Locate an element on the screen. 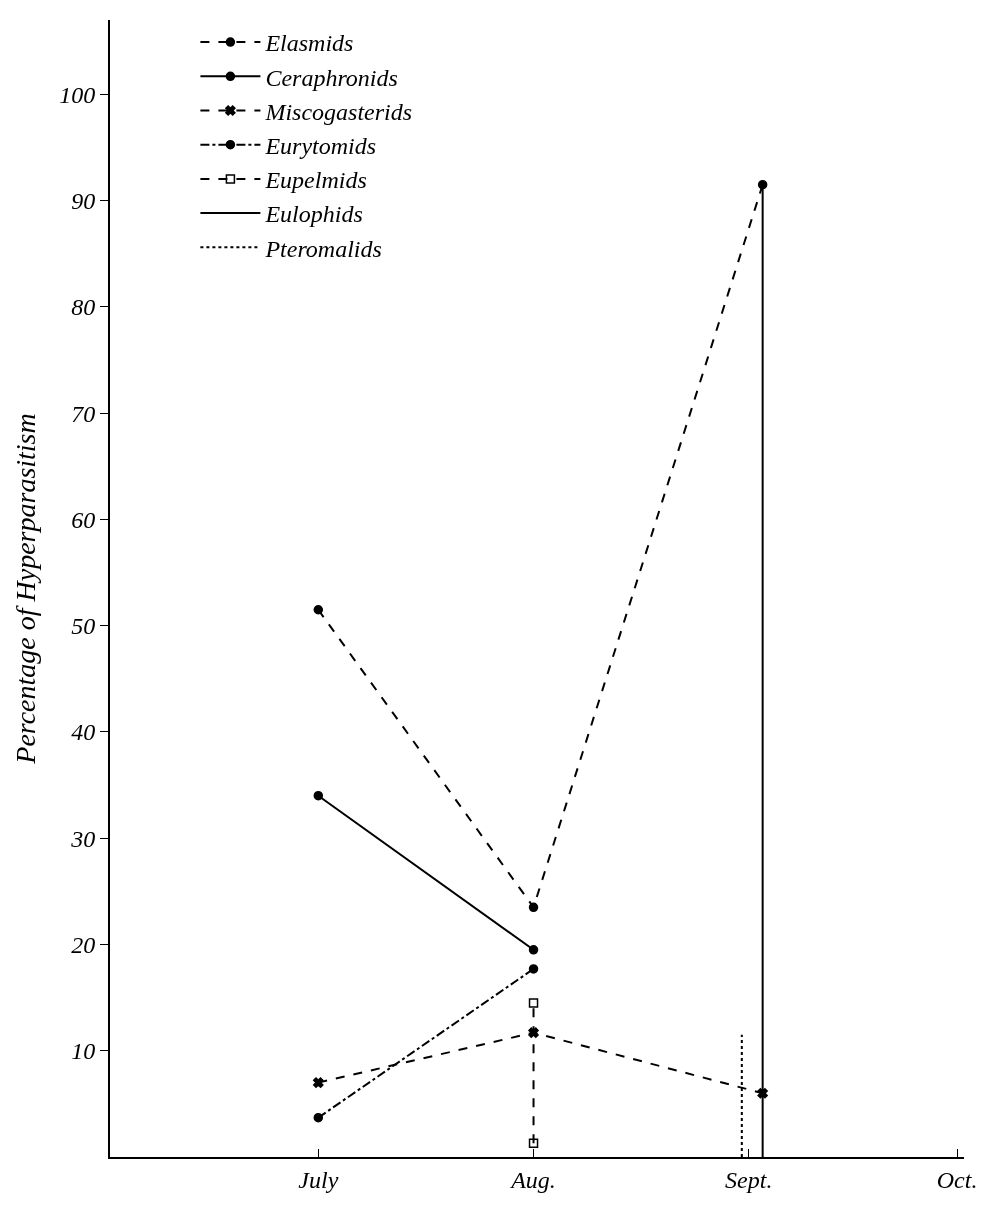  legend-label: Pteromalids is located at coordinates (323, 248).